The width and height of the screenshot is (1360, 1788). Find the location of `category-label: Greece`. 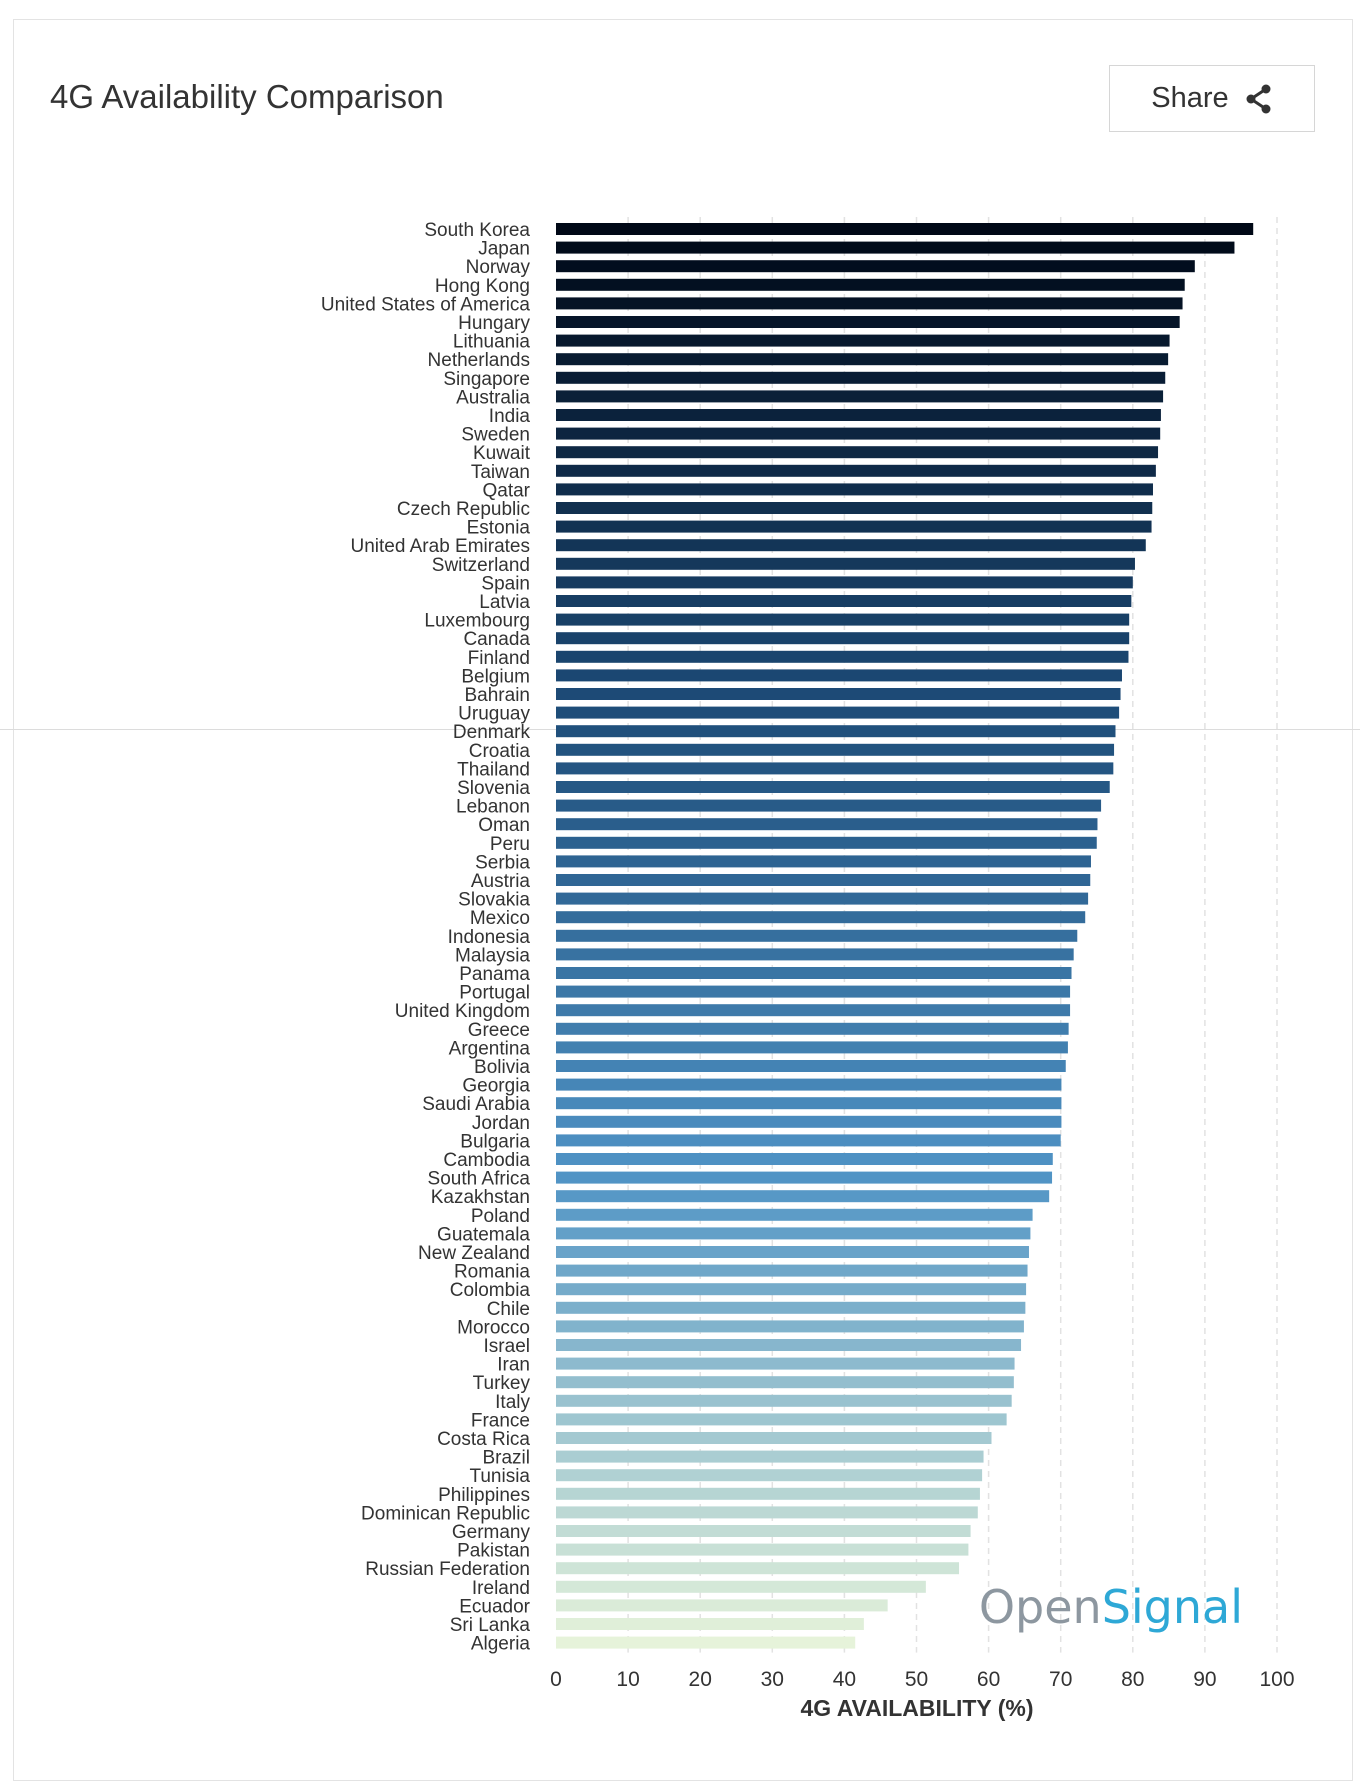

category-label: Greece is located at coordinates (499, 1030).